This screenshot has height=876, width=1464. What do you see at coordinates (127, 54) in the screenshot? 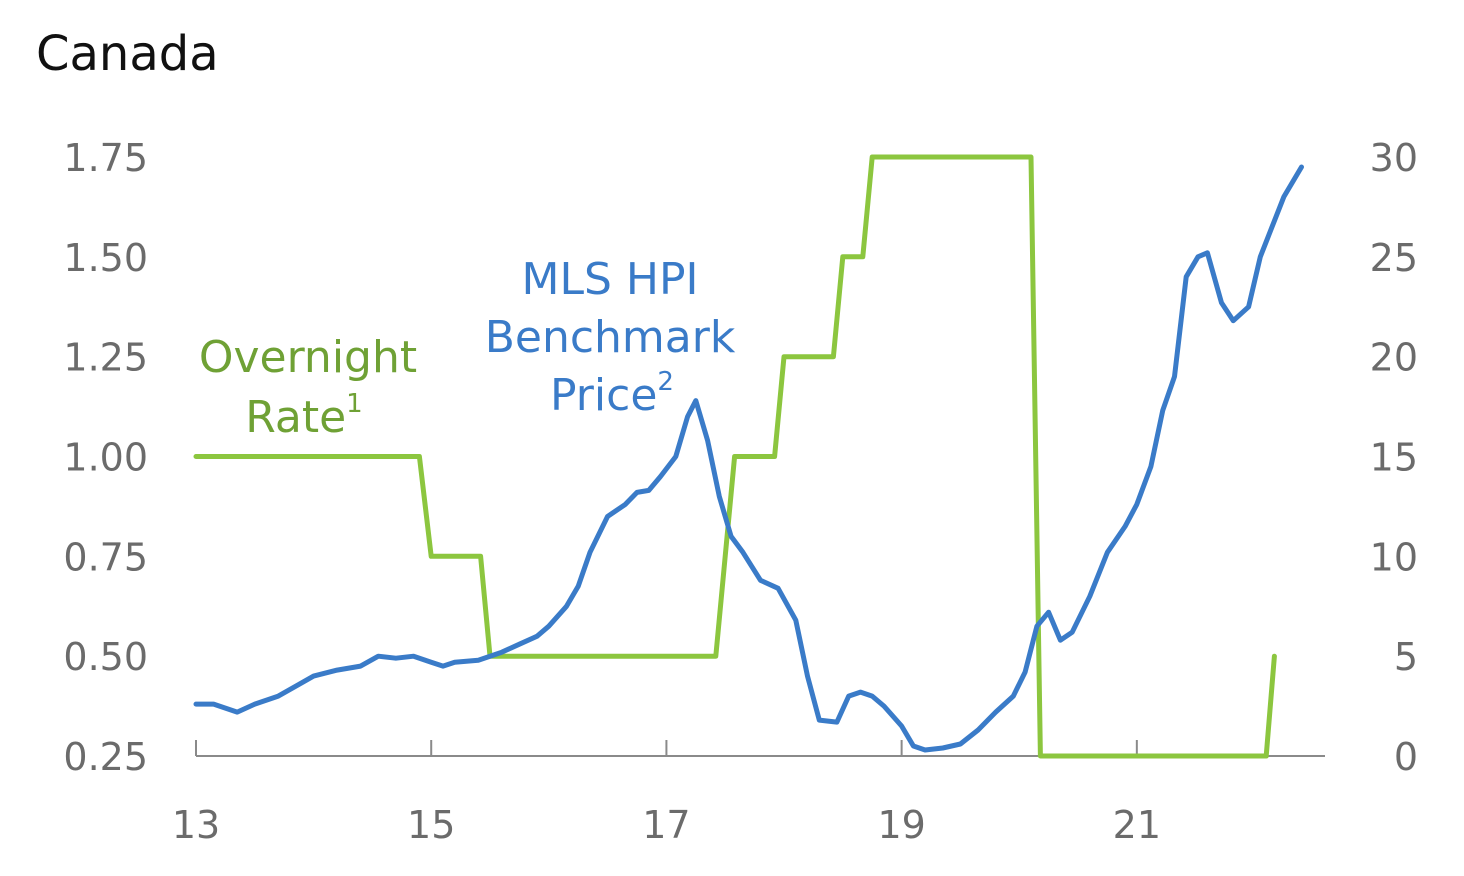
I see `chart-title: Canada` at bounding box center [127, 54].